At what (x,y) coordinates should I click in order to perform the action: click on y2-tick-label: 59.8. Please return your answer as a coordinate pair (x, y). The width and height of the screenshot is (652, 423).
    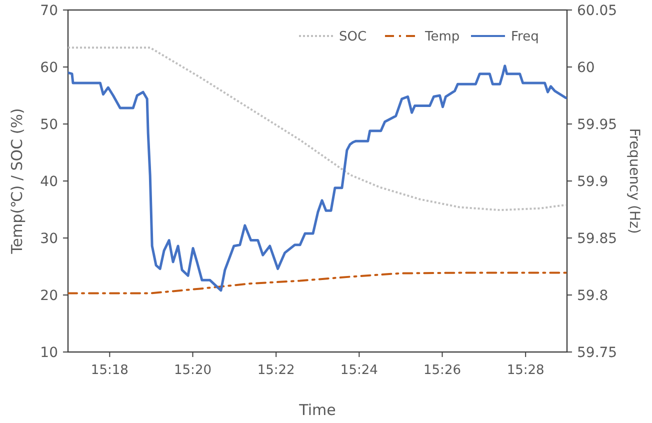
    Looking at the image, I should click on (592, 296).